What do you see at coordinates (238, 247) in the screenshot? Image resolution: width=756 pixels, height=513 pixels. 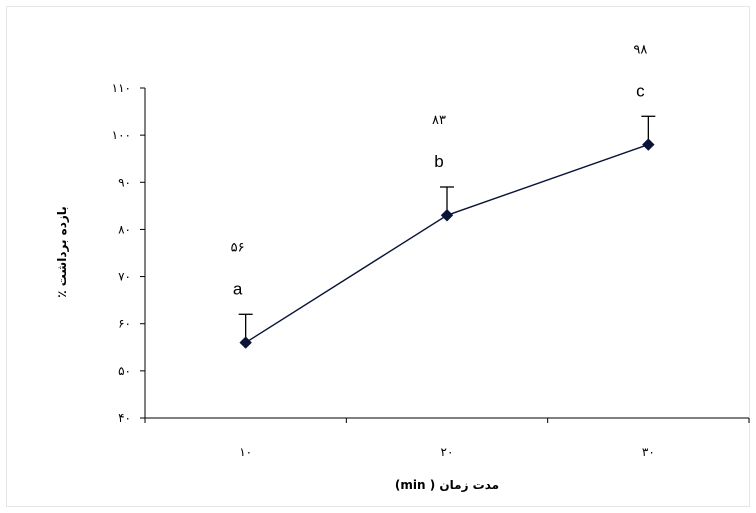 I see `data-value-label: ۵۶` at bounding box center [238, 247].